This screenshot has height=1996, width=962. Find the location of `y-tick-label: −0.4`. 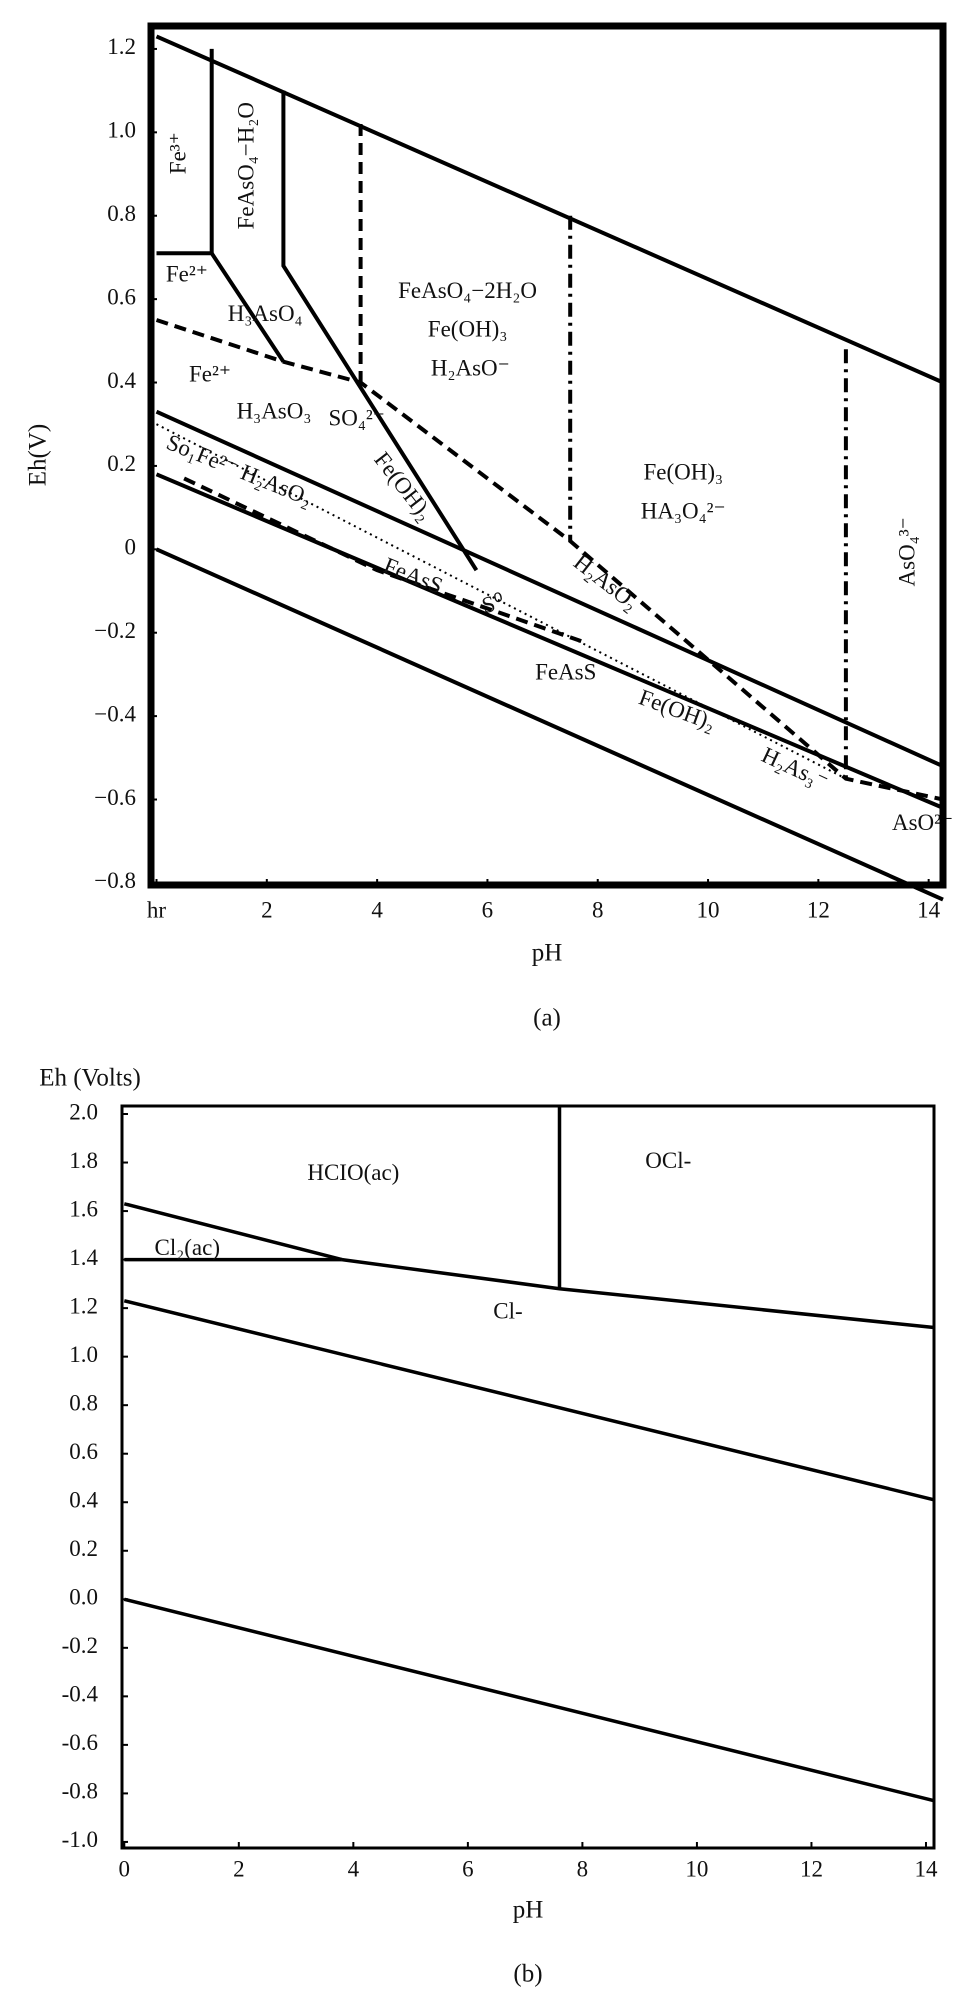

y-tick-label: −0.4 is located at coordinates (115, 713).